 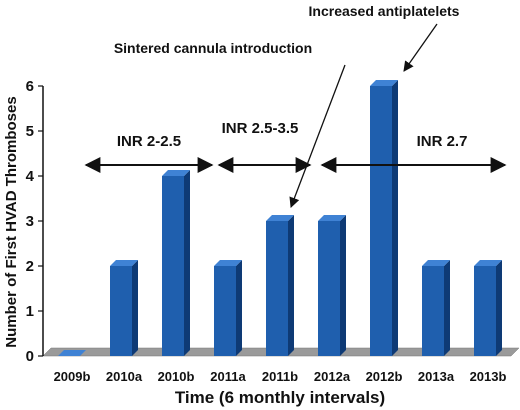 I want to click on cannula-annotation: Sintered cannula introduction, so click(x=213, y=48).